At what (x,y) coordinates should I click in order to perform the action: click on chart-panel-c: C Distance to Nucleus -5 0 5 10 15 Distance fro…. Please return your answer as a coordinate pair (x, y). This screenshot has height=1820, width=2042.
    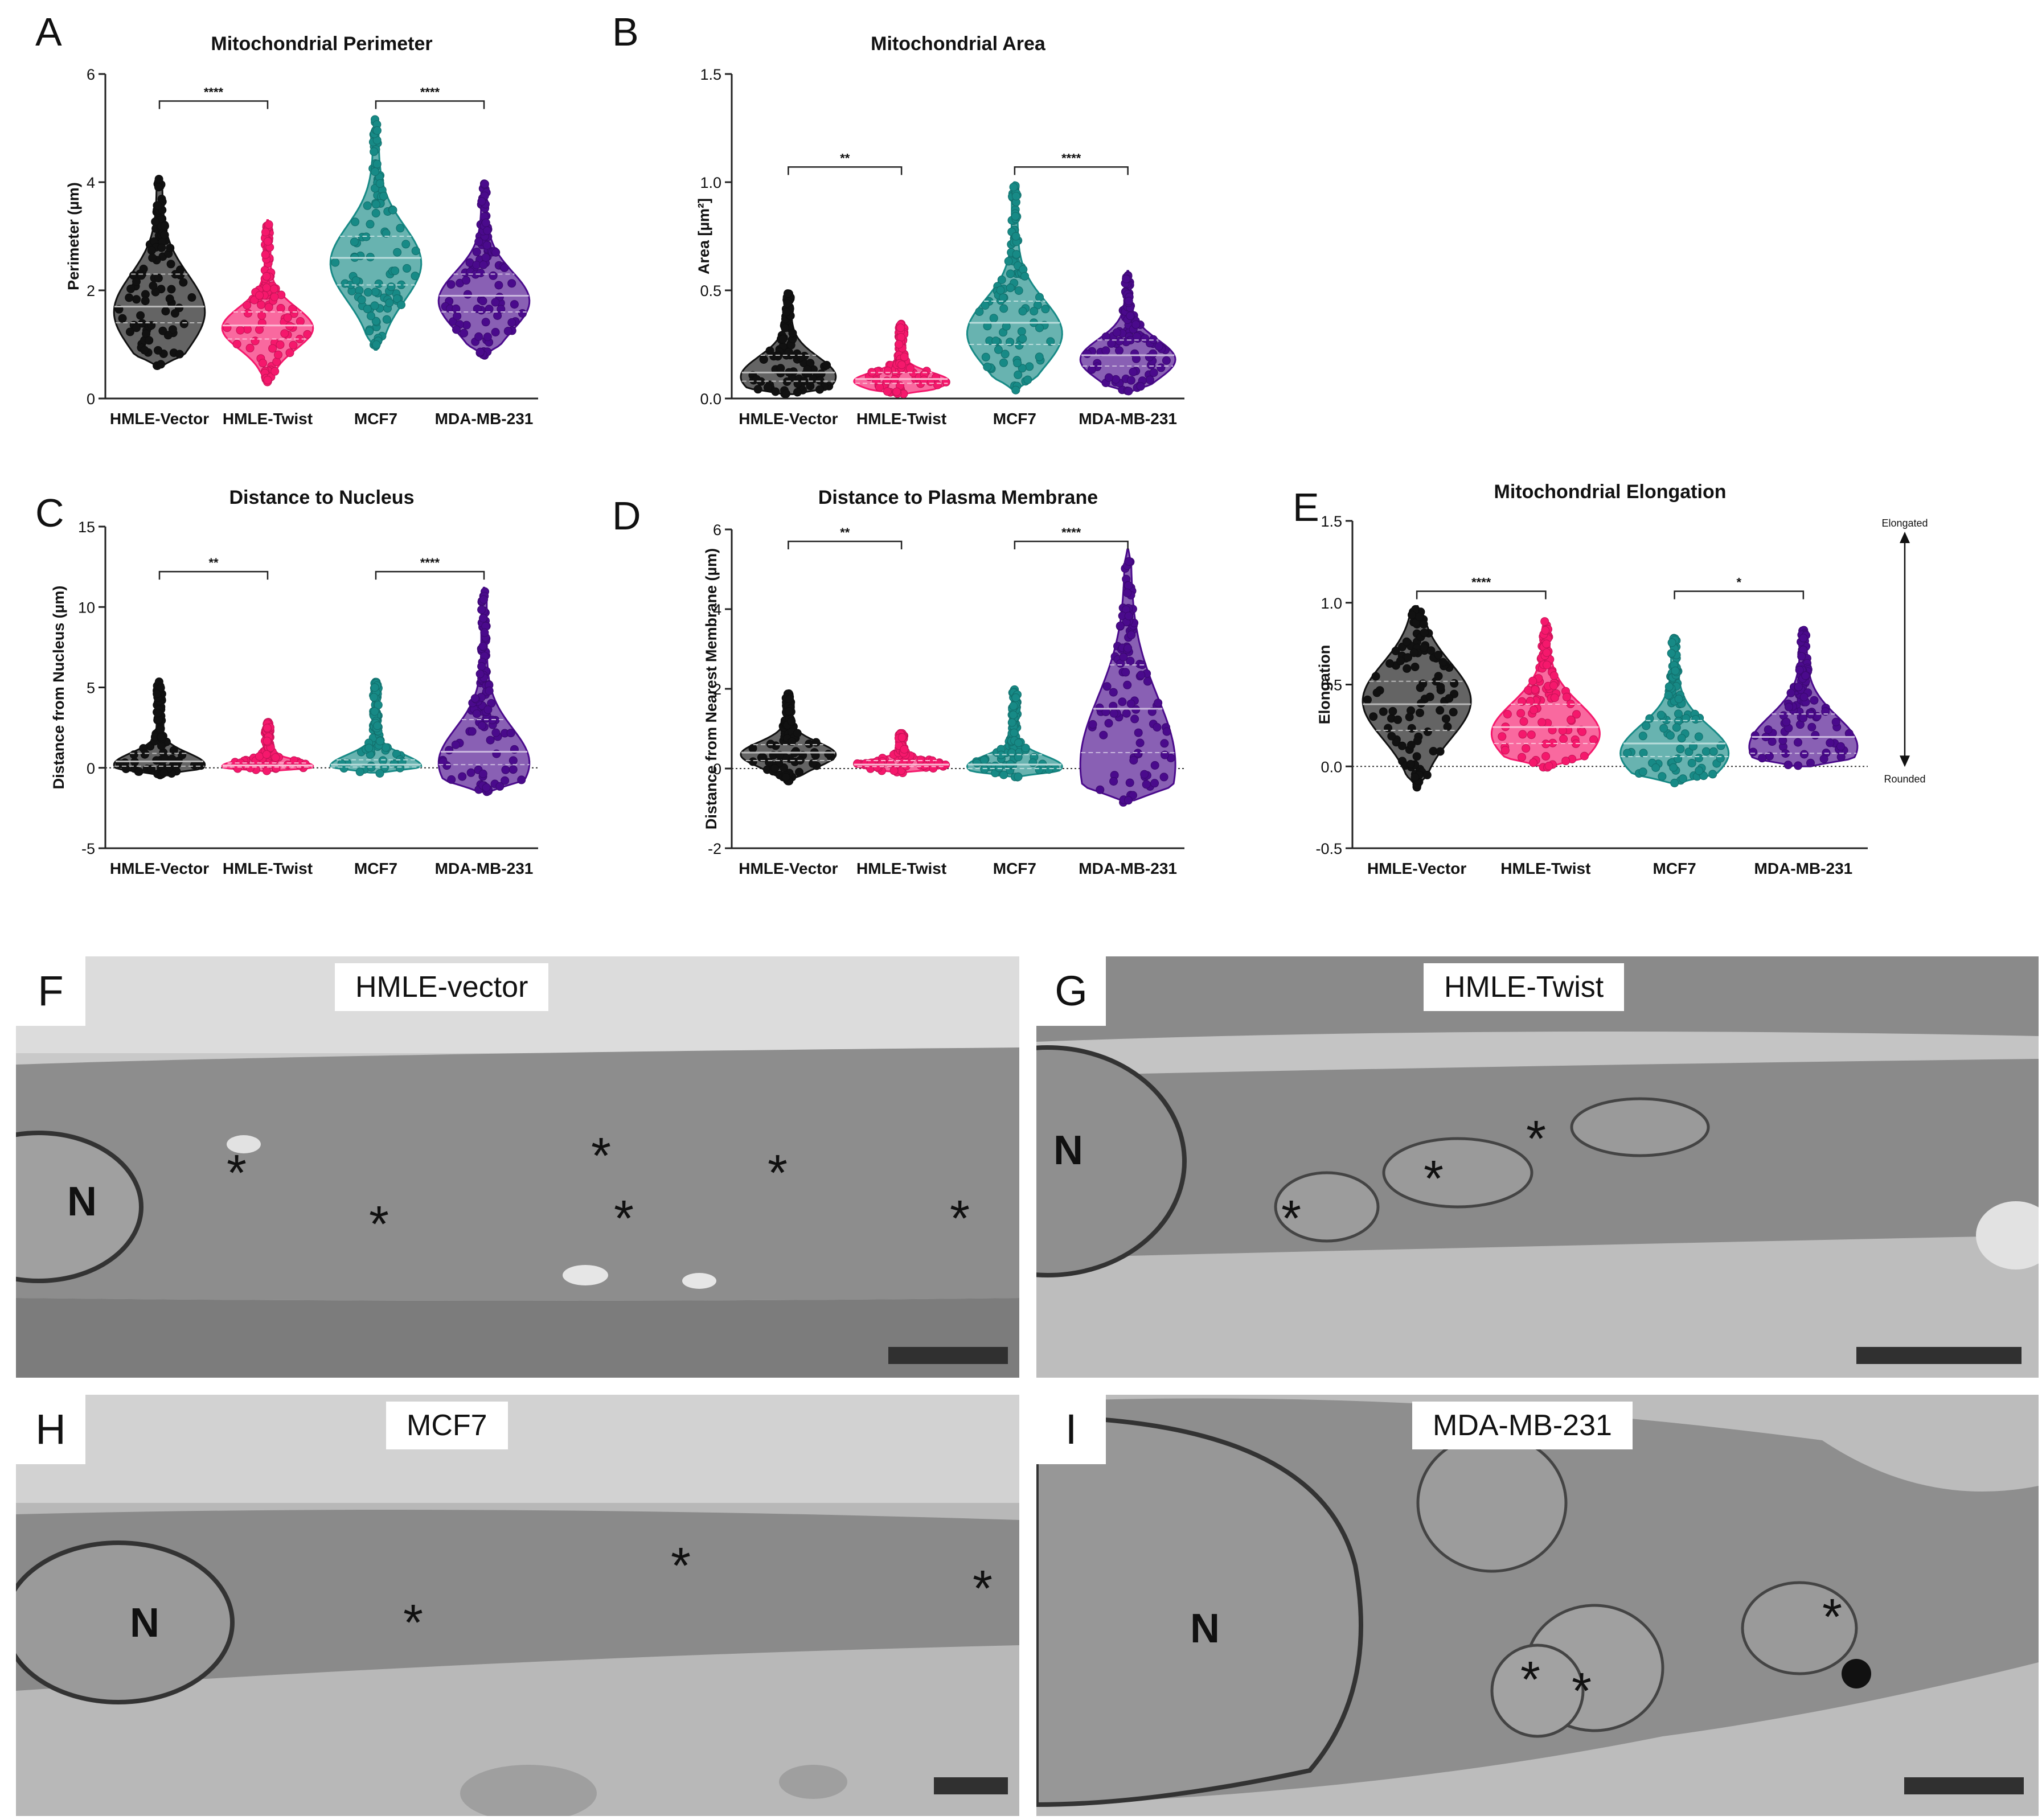
    Looking at the image, I should click on (286, 682).